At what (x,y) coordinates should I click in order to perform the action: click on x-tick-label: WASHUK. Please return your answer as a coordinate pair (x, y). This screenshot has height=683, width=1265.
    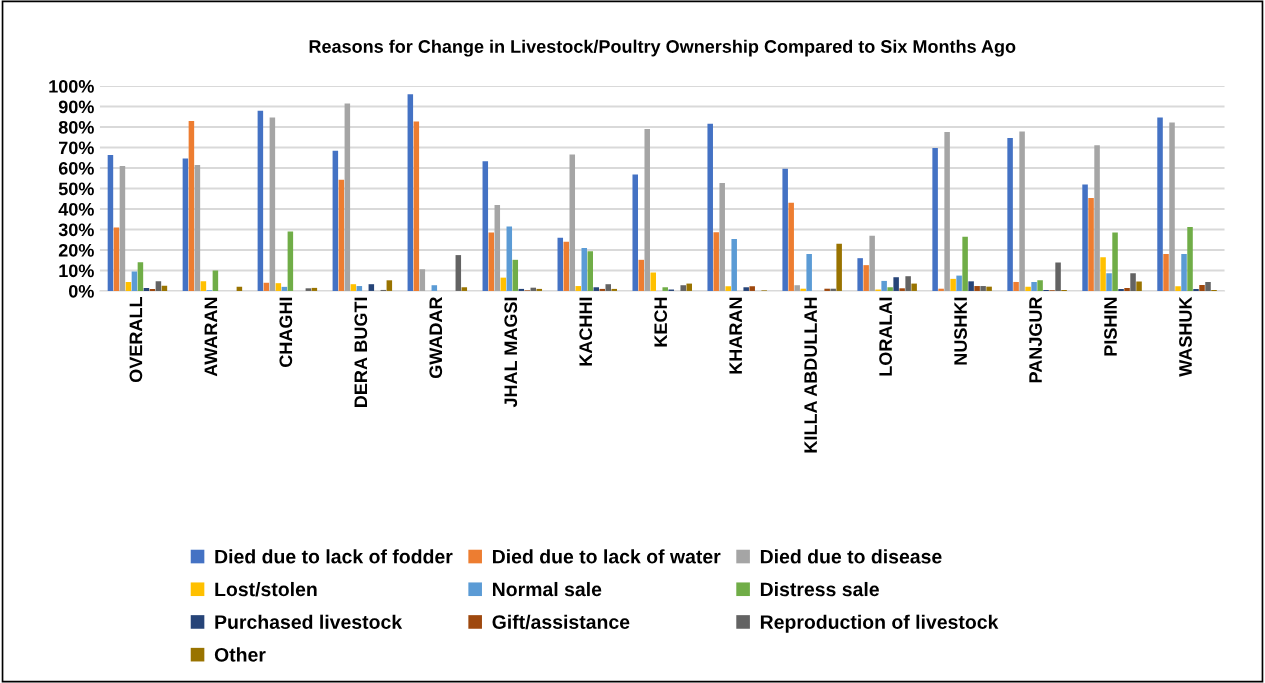
    Looking at the image, I should click on (1185, 336).